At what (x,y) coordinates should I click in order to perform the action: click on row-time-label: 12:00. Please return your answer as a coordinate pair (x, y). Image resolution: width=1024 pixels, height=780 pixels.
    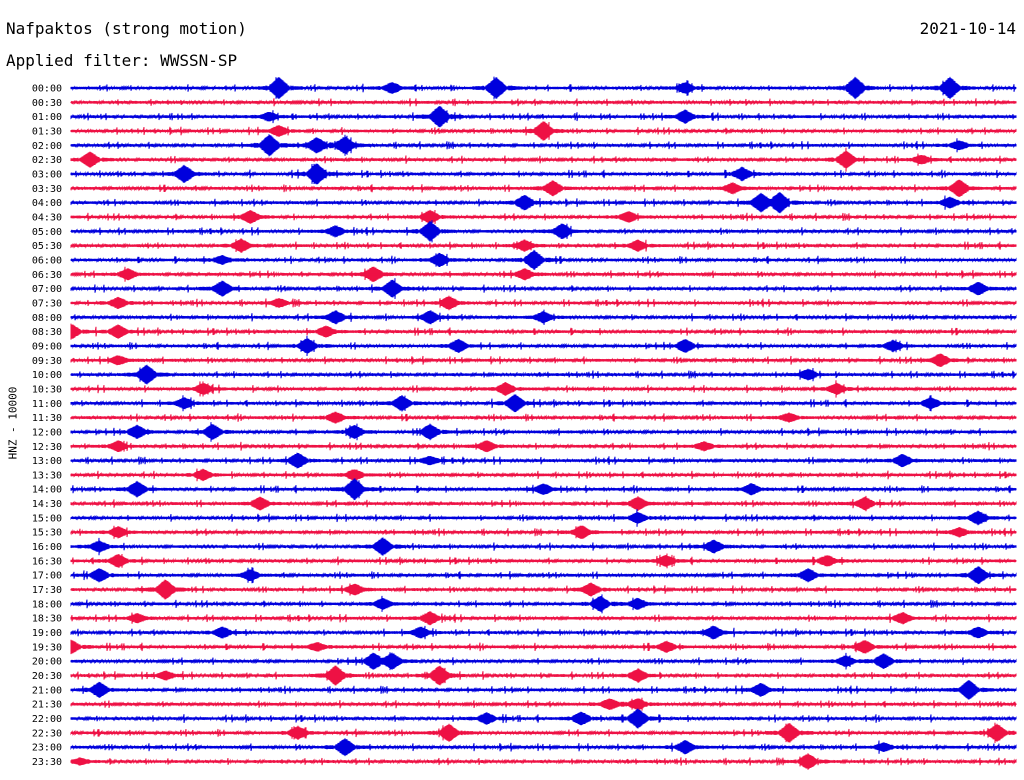
    Looking at the image, I should click on (47, 432).